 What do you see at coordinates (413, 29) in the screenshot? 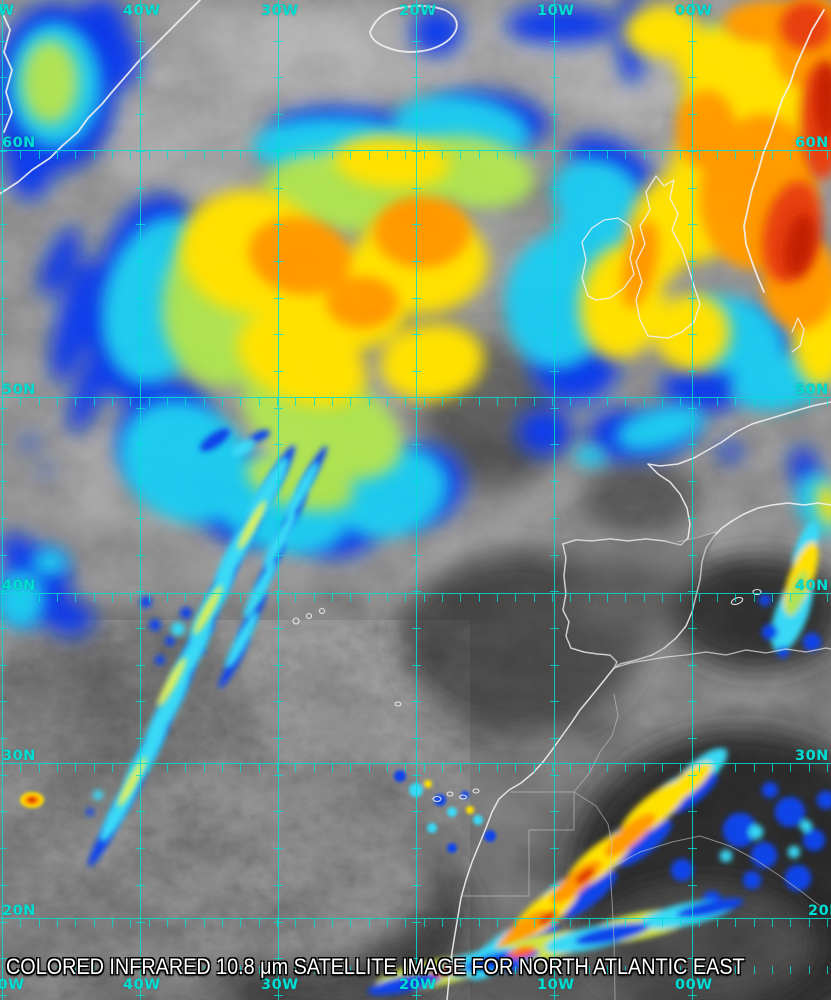
I see `coast-iceland` at bounding box center [413, 29].